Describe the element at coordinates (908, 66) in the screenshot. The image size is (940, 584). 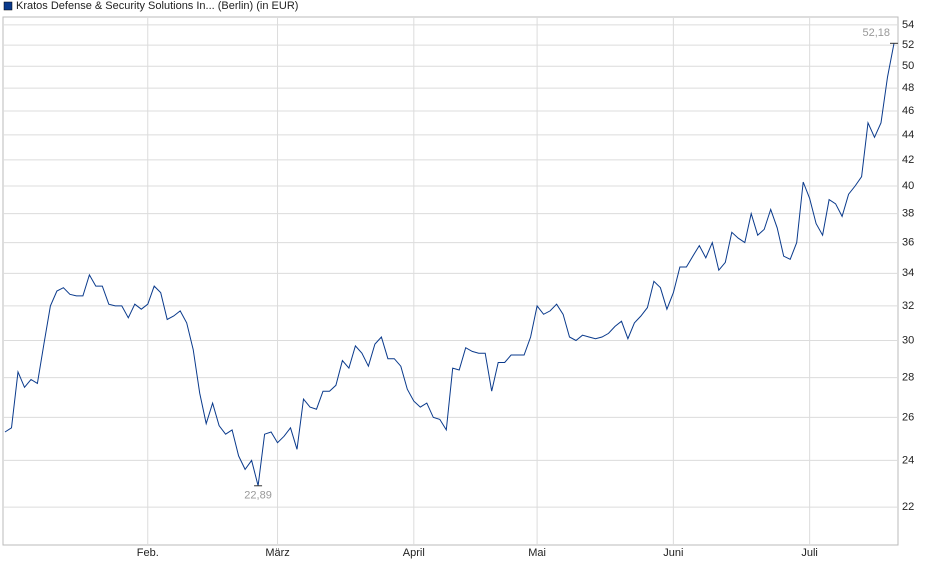
I see `y-tick-label: 50` at that location.